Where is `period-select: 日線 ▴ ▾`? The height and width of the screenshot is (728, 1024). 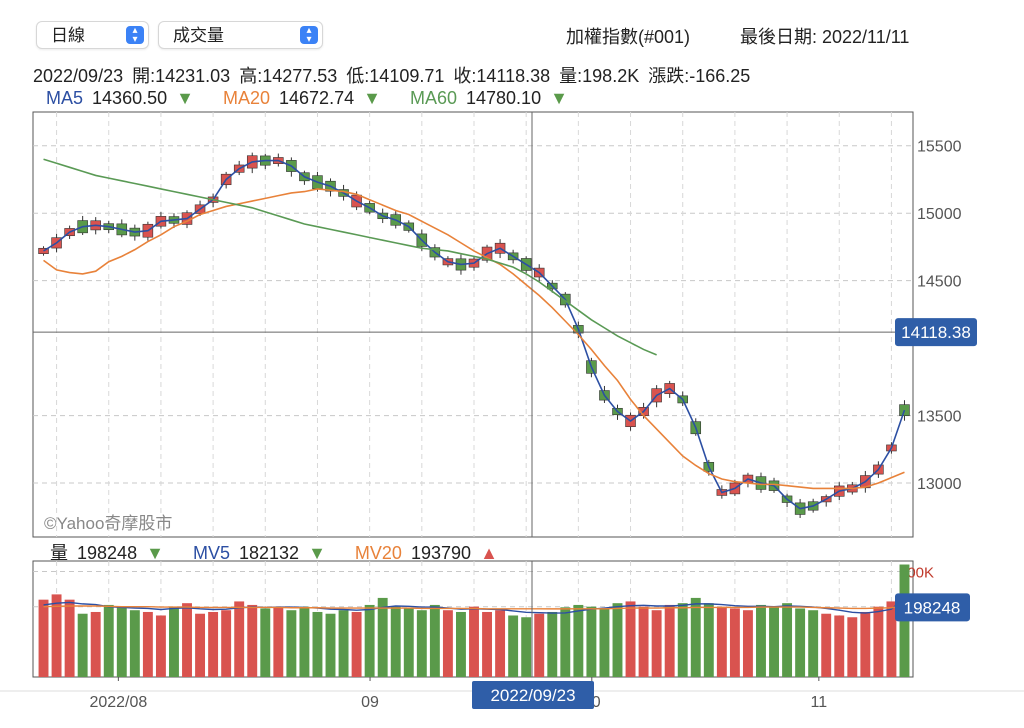
period-select: 日線 ▴ ▾ is located at coordinates (92, 35).